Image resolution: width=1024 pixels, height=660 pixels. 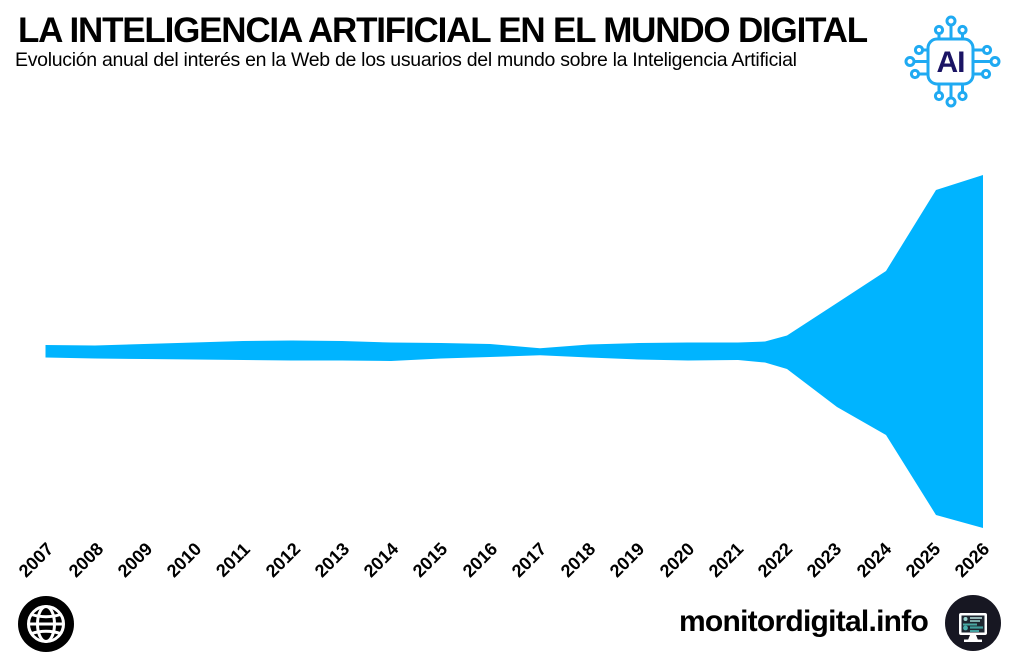 What do you see at coordinates (951, 62) in the screenshot?
I see `svg-text: AI` at bounding box center [951, 62].